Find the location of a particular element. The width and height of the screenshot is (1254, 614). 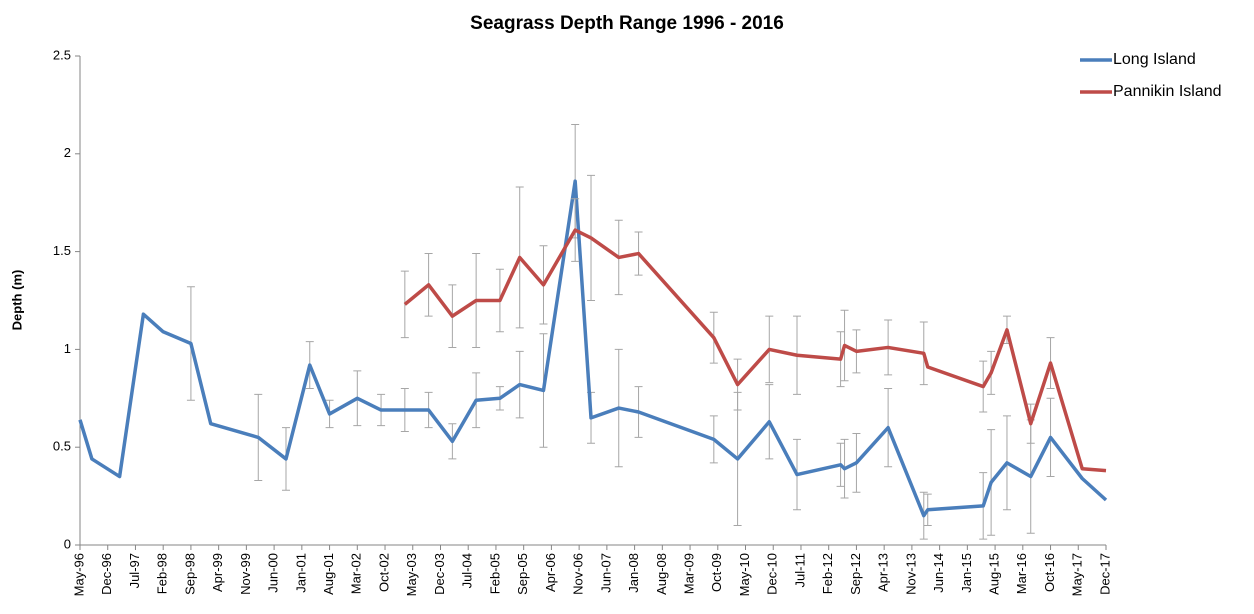

x-tick-label: Jan-08 is located at coordinates (633, 573).